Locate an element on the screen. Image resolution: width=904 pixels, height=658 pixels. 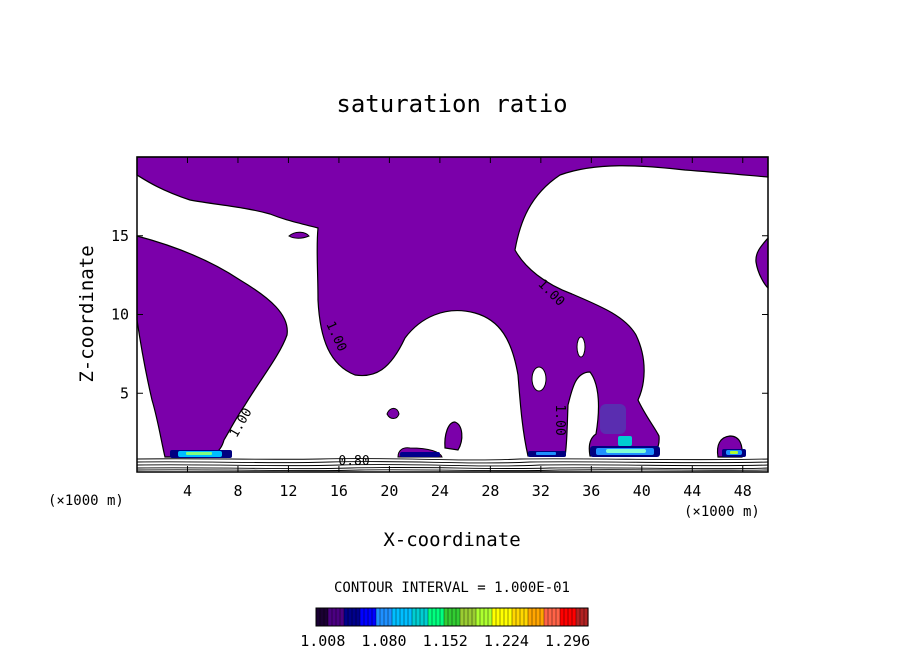
supersaturated-region-left is located at coordinates (212, 346).